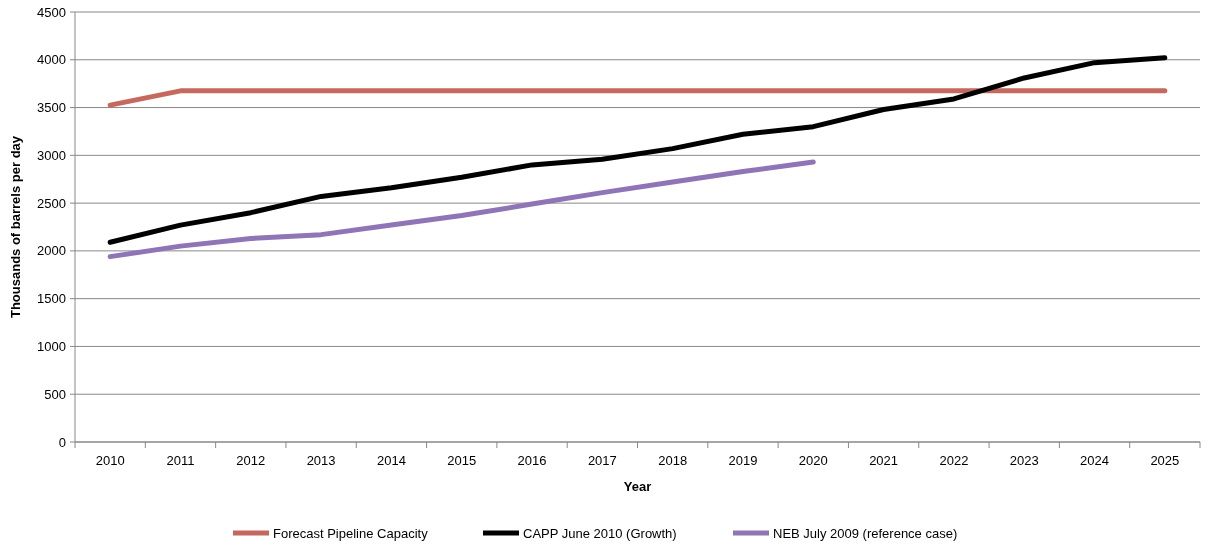 This screenshot has width=1208, height=545. I want to click on x-tick-label: 2022, so click(954, 460).